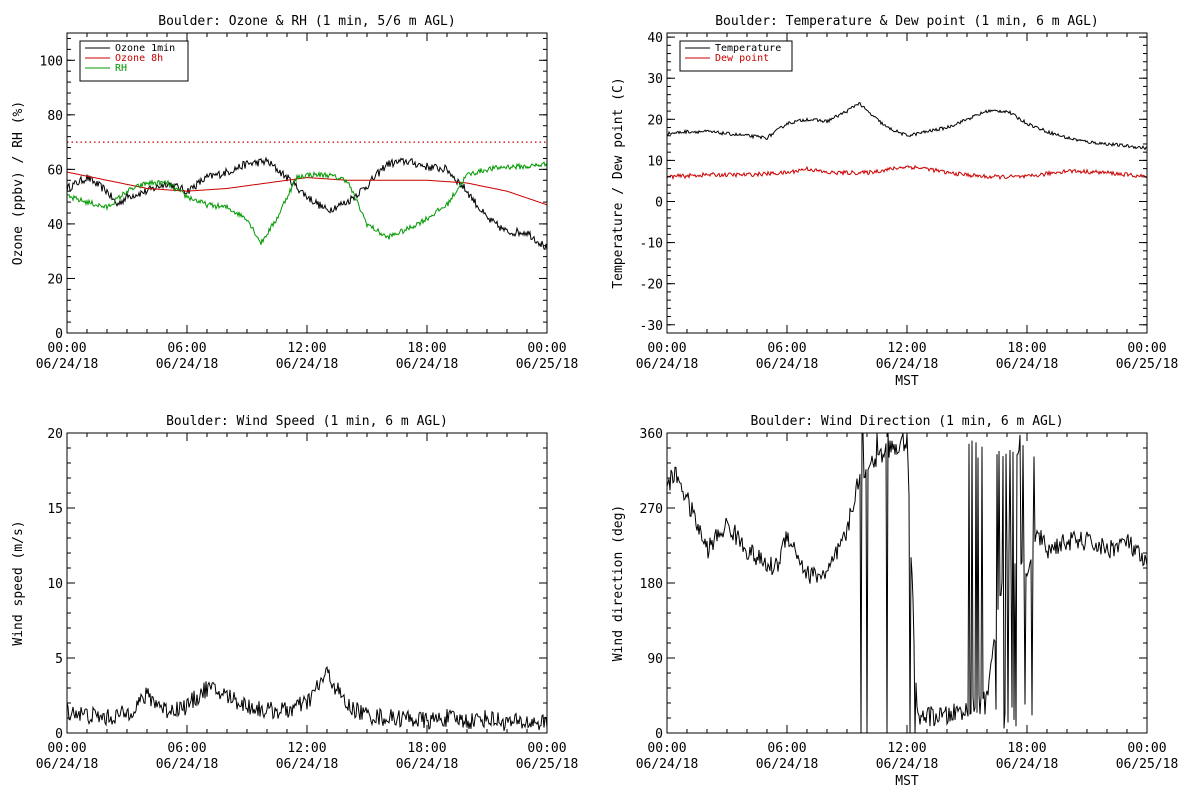 The height and width of the screenshot is (804, 1200). What do you see at coordinates (55, 116) in the screenshot?
I see `y-tick-label: 80` at bounding box center [55, 116].